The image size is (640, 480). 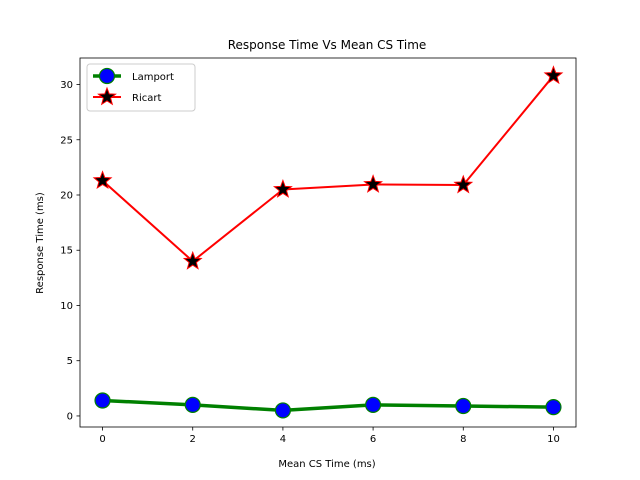 What do you see at coordinates (146, 98) in the screenshot?
I see `legend-label: Ricart` at bounding box center [146, 98].